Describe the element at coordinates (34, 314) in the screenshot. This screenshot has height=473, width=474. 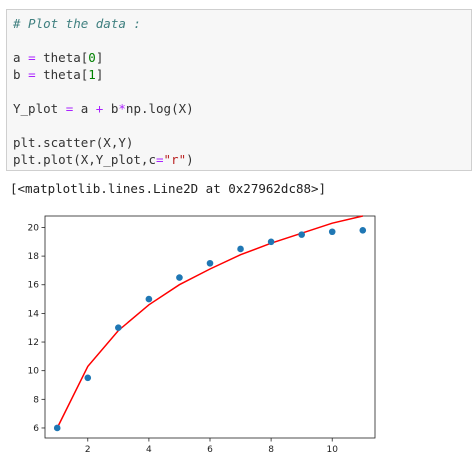
I see `y-tick-label: 14` at that location.